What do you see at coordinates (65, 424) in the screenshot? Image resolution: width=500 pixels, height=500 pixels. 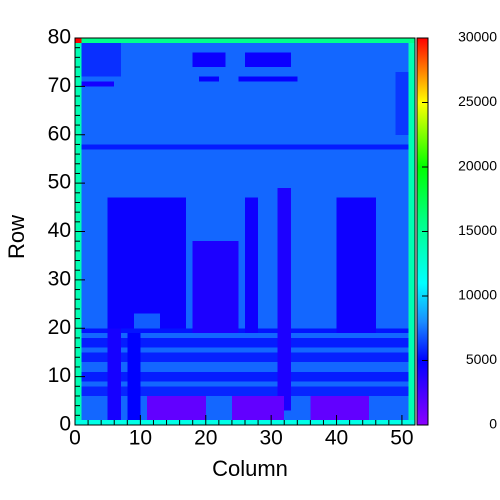 I see `y-tick-label: 0` at bounding box center [65, 424].